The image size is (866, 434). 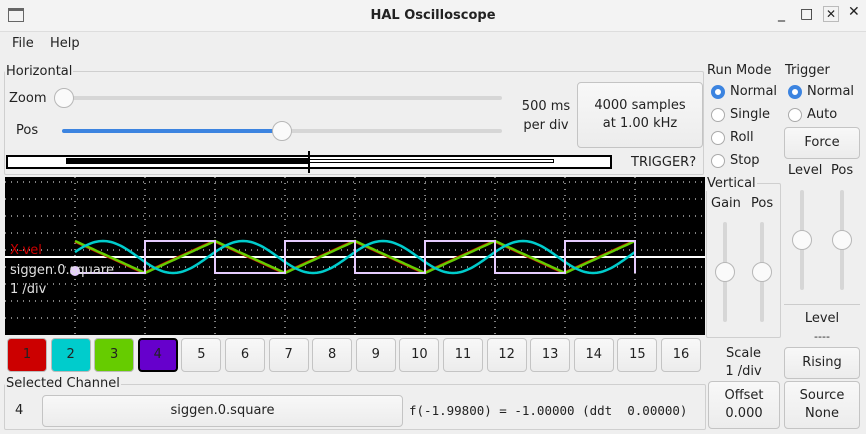 What do you see at coordinates (822, 395) in the screenshot?
I see `source-label: Source` at bounding box center [822, 395].